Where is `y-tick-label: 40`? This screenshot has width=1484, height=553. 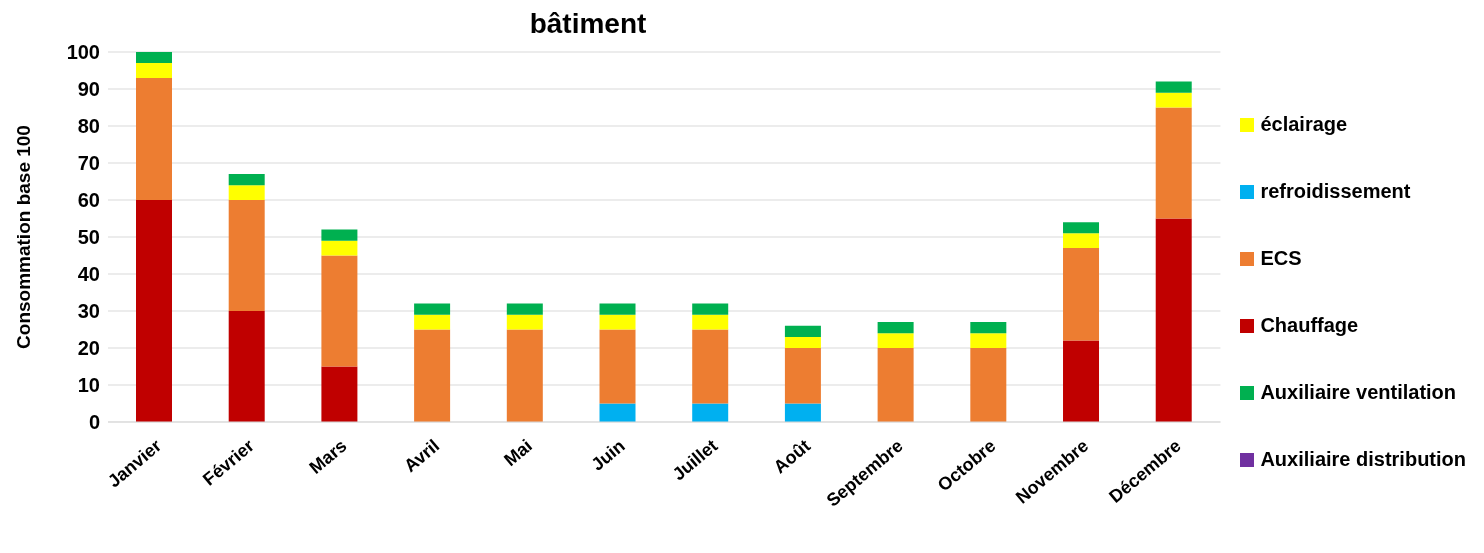
y-tick-label: 40 is located at coordinates (88, 274).